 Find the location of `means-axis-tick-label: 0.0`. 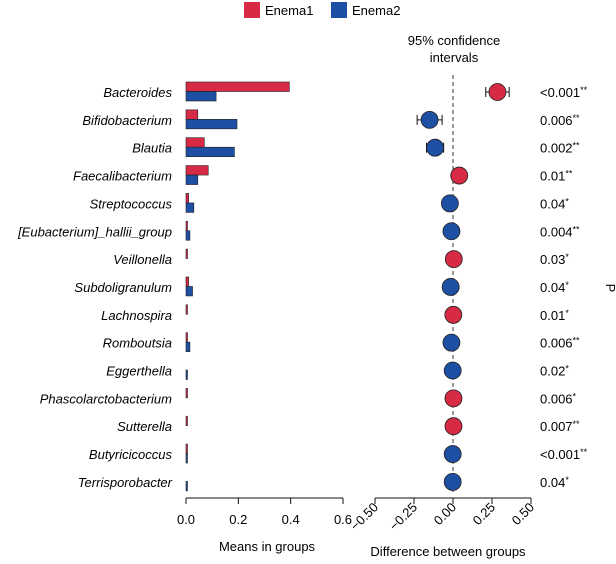

means-axis-tick-label: 0.0 is located at coordinates (186, 519).